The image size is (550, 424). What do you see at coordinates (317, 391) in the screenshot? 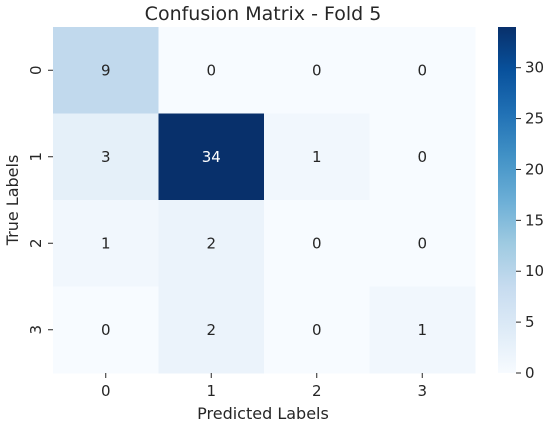
I see `x-tick-label: 2` at bounding box center [317, 391].